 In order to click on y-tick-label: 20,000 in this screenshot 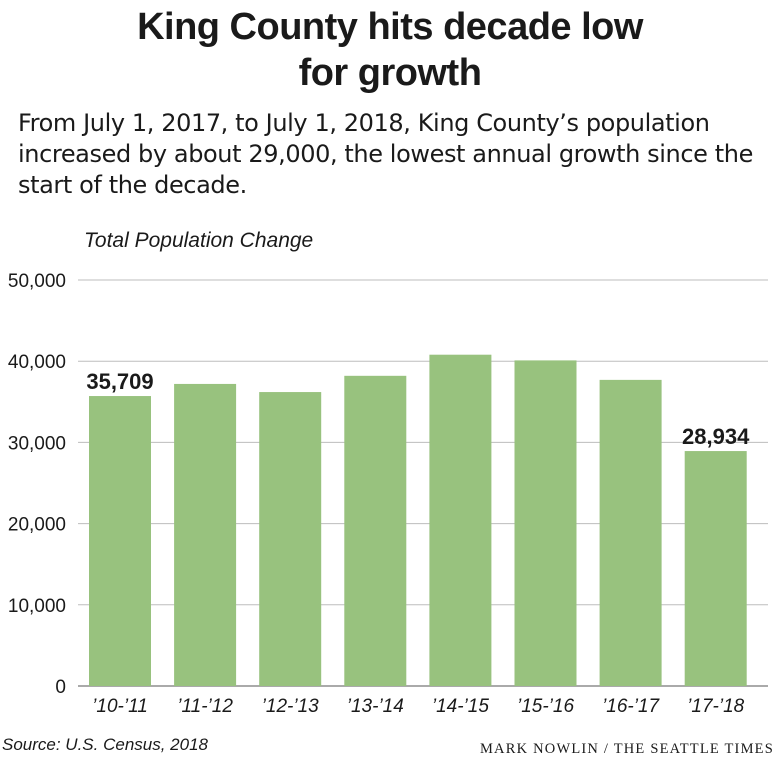, I will do `click(37, 525)`.